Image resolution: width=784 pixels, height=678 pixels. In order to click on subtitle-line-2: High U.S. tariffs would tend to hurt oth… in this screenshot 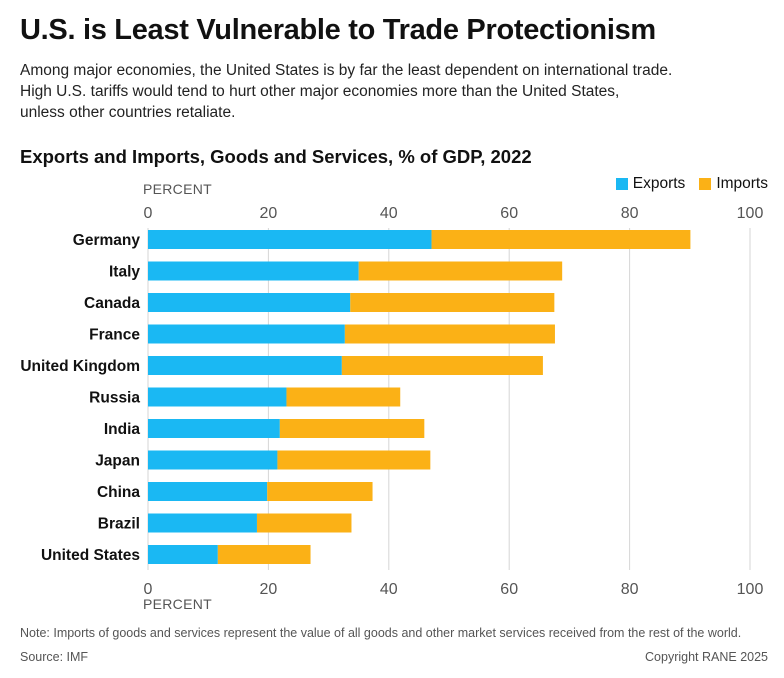, I will do `click(320, 91)`.